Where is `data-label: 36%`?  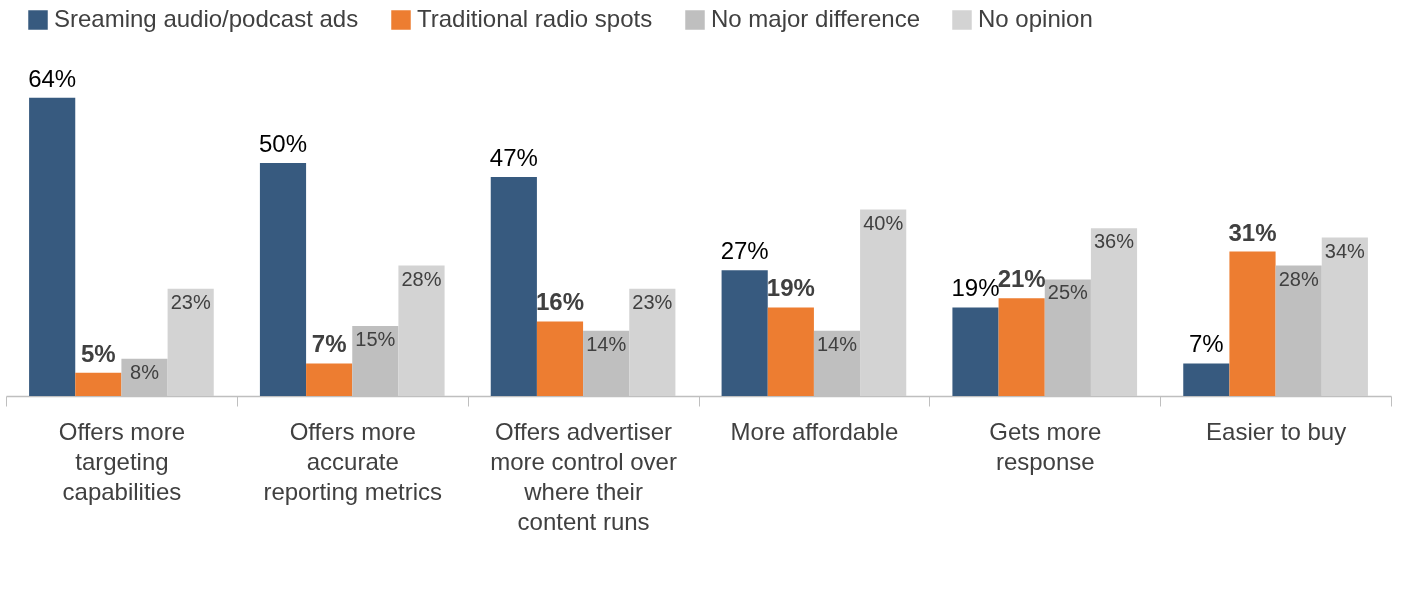 data-label: 36% is located at coordinates (1114, 241).